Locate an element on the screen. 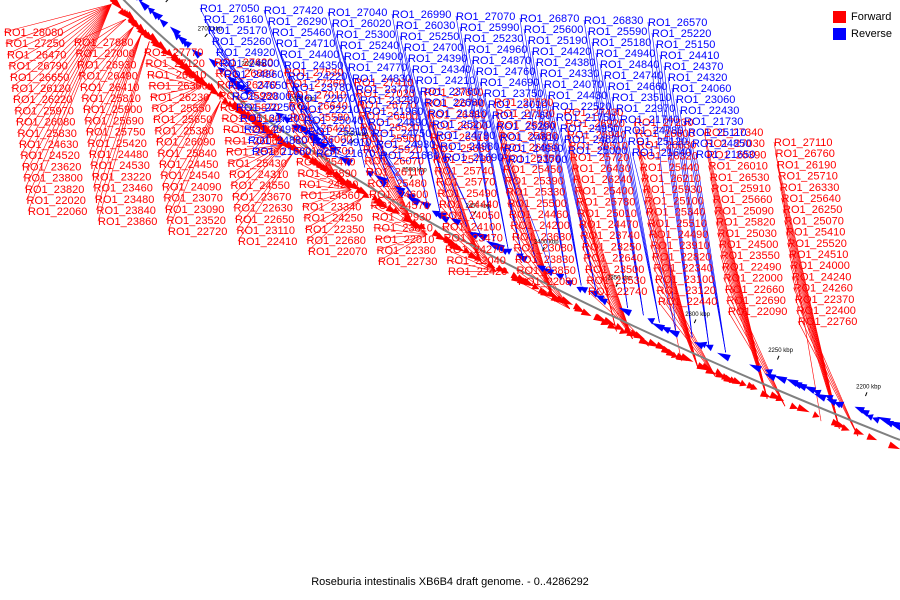 Image resolution: width=900 pixels, height=600 pixels. forward-gene-label: RO1_25160 is located at coordinates (251, 119).